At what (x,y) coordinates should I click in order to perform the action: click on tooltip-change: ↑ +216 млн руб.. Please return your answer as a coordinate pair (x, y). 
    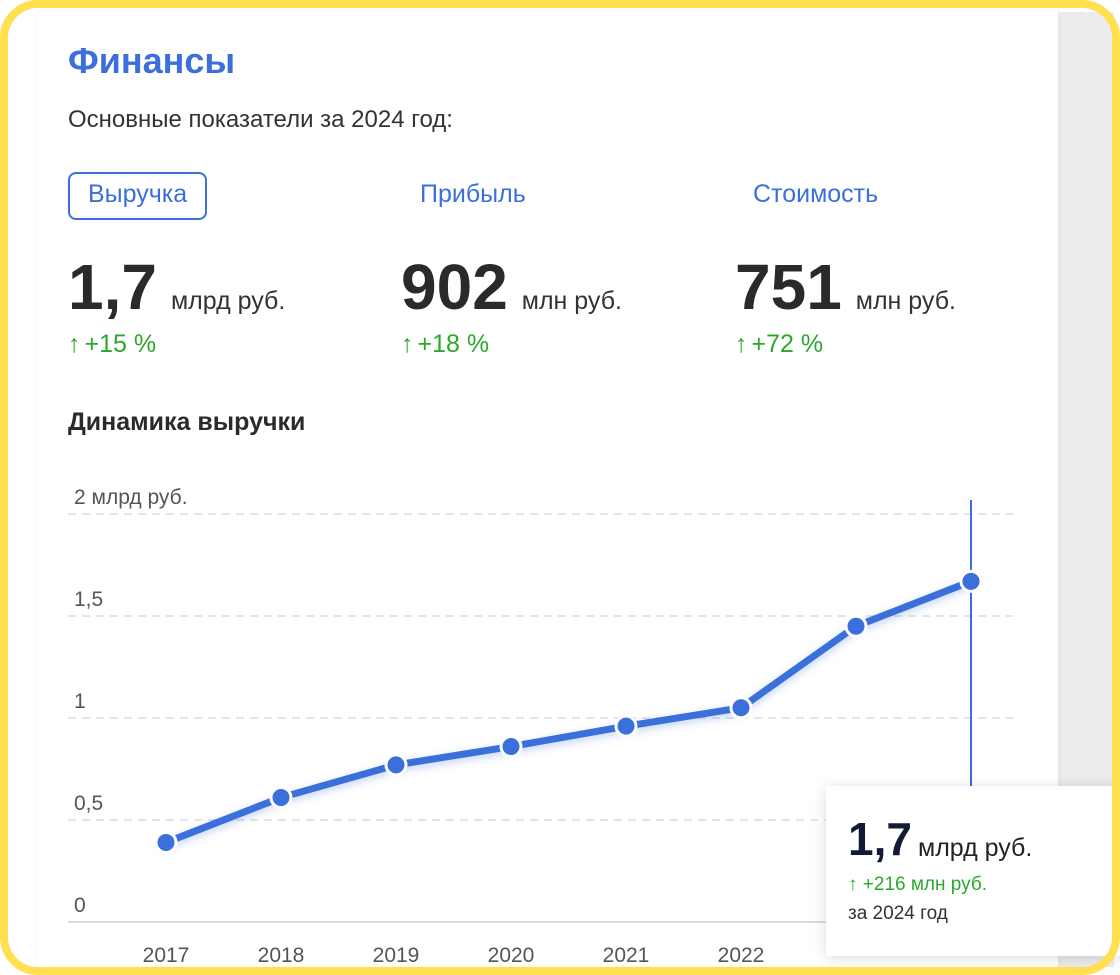
    Looking at the image, I should click on (918, 884).